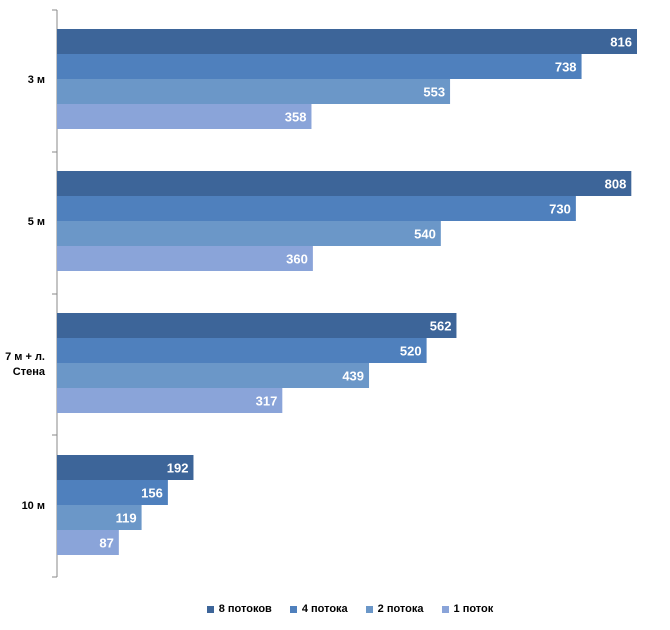  I want to click on category-labels: 3 м 5 м 7 м + л. Стена 10 м, so click(25, 293).